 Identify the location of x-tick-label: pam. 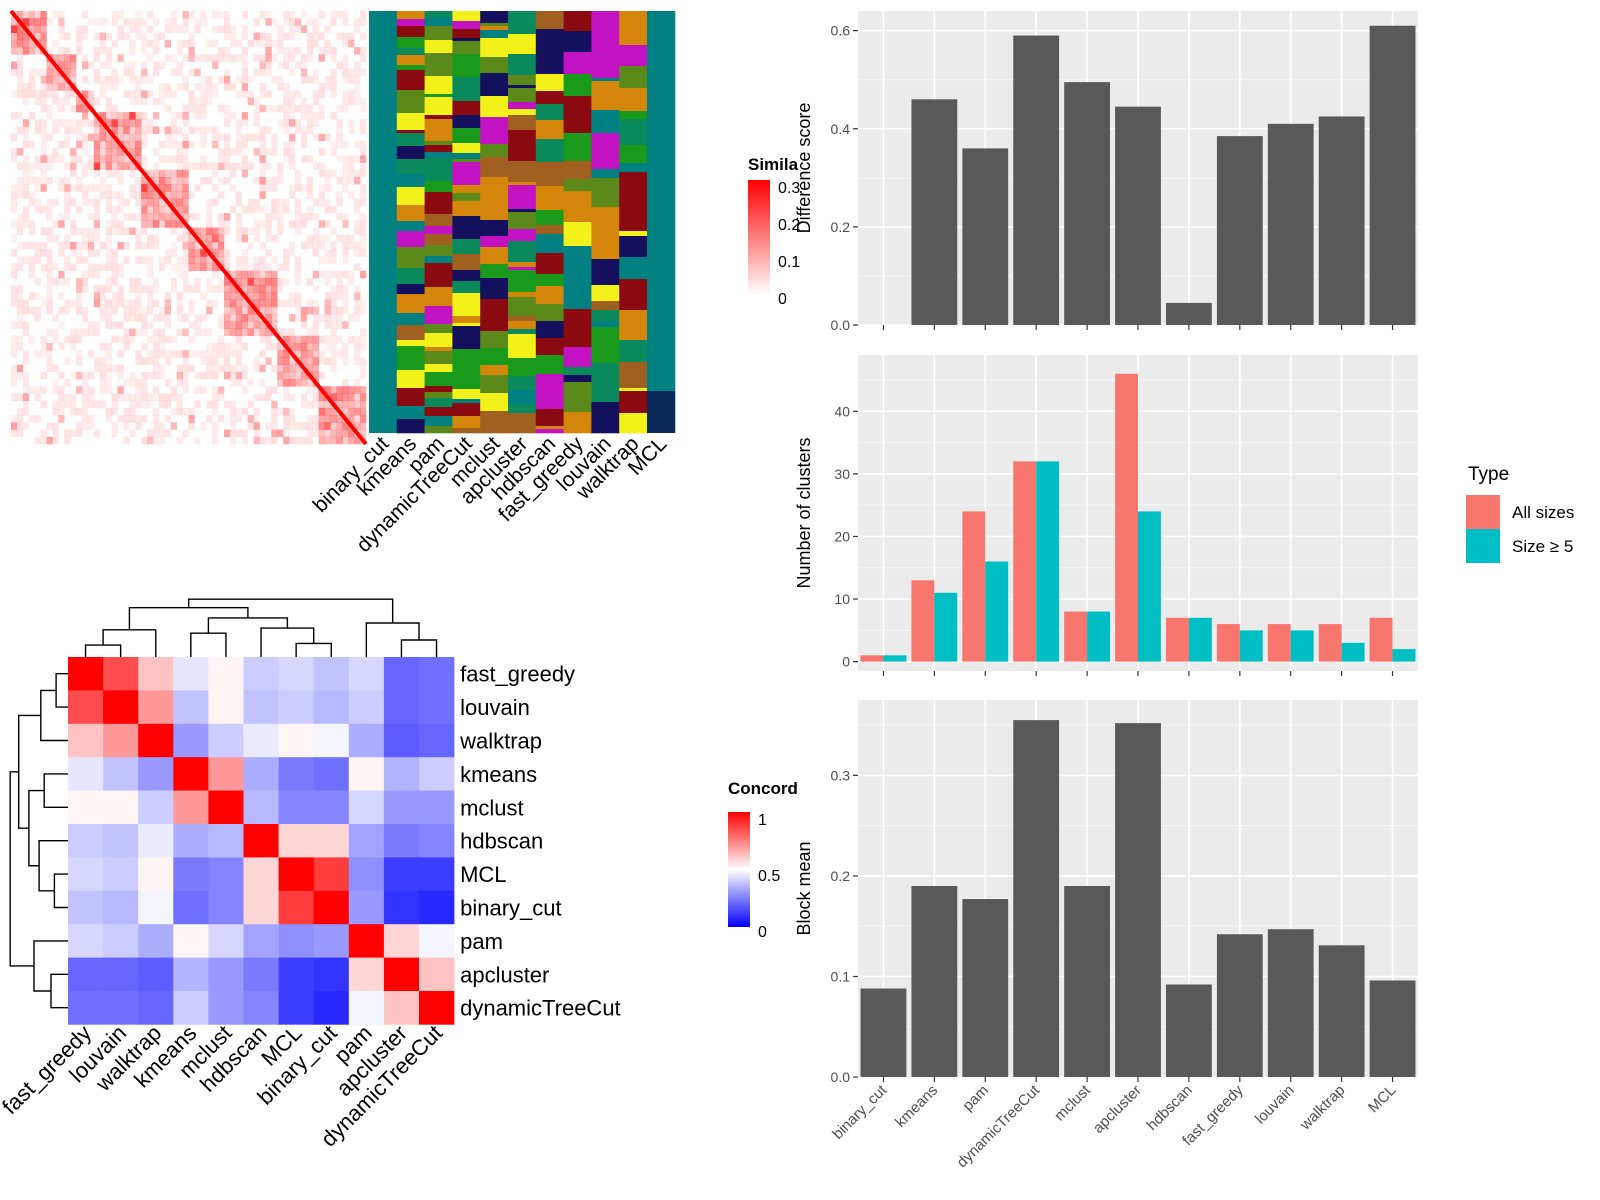
(975, 1098).